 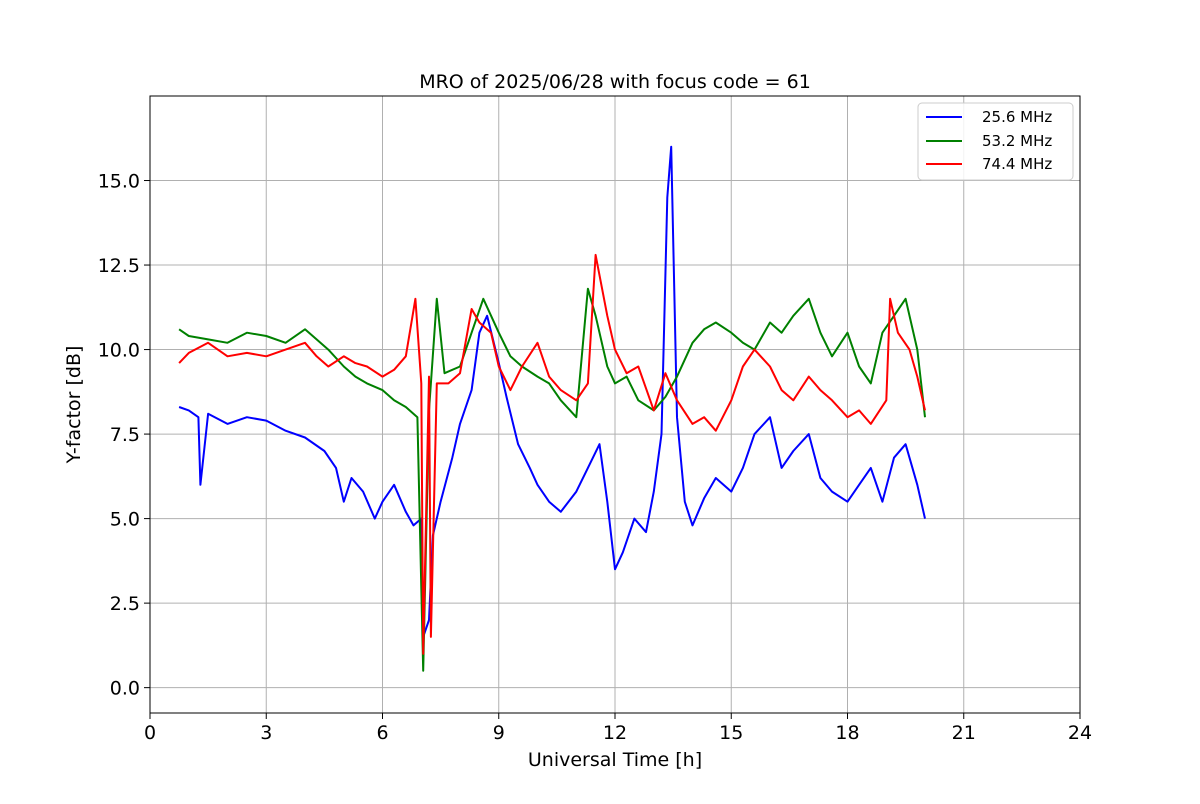 I want to click on legend: 25.6 MHz 53.2 MHz 74.4 MHz, so click(x=995, y=141).